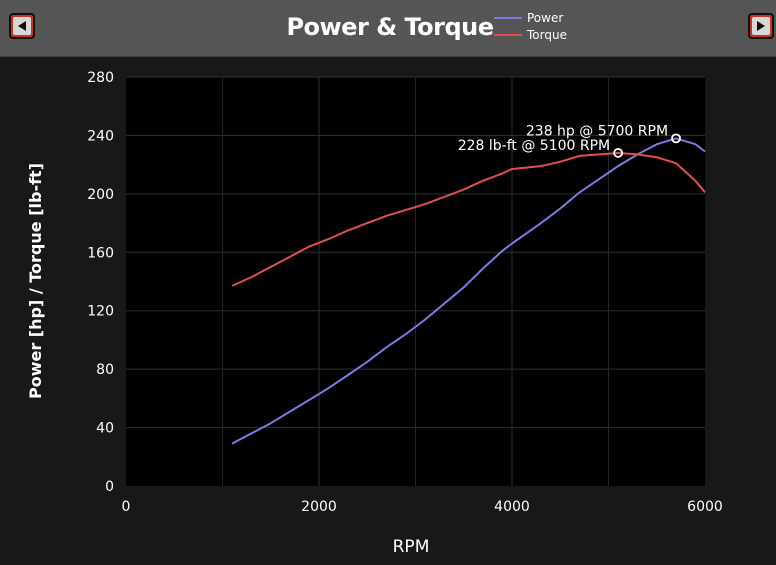  I want to click on legend-label-power: Power, so click(545, 18).